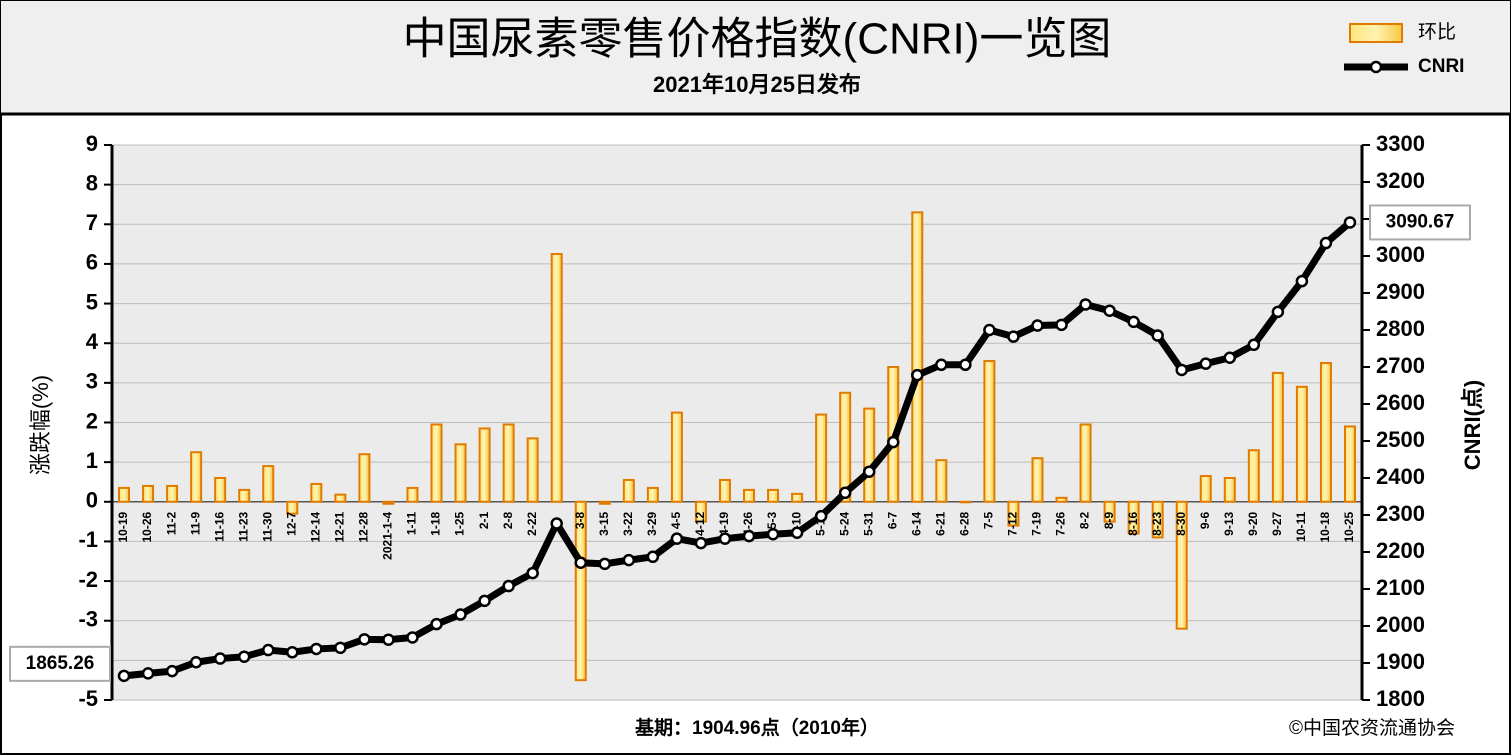  What do you see at coordinates (1400, 180) in the screenshot?
I see `y2-tick-label: 3200` at bounding box center [1400, 180].